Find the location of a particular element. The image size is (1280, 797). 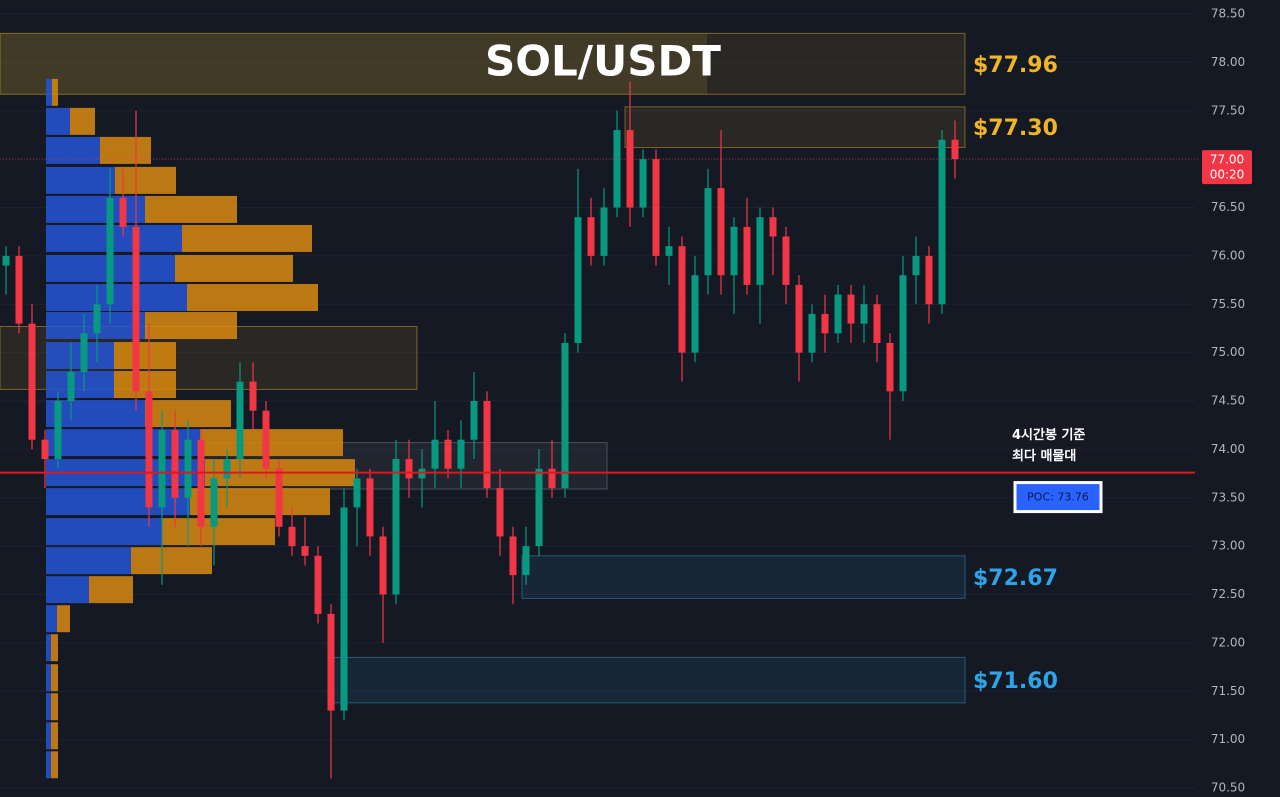

y-tick-label: 76.50 is located at coordinates (1228, 207).